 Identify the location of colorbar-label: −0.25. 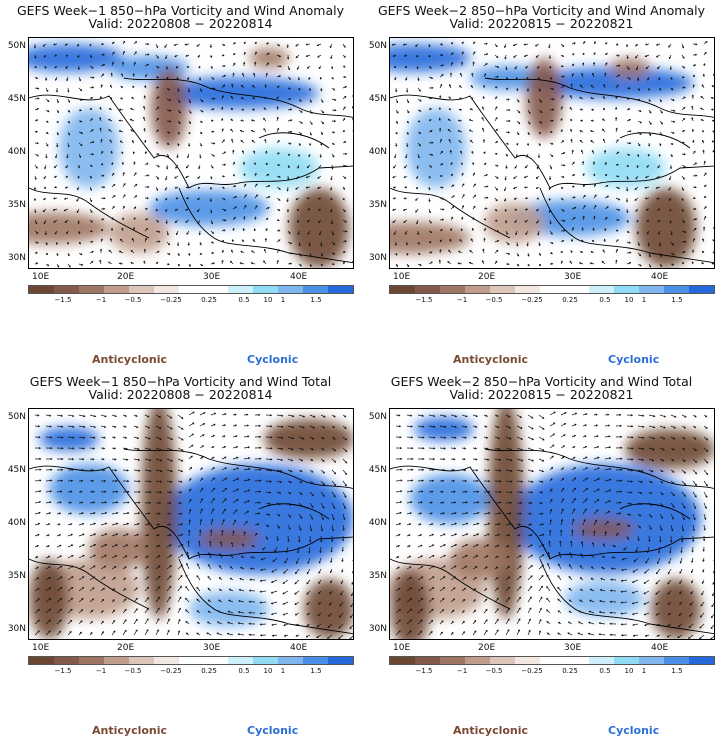
(171, 300).